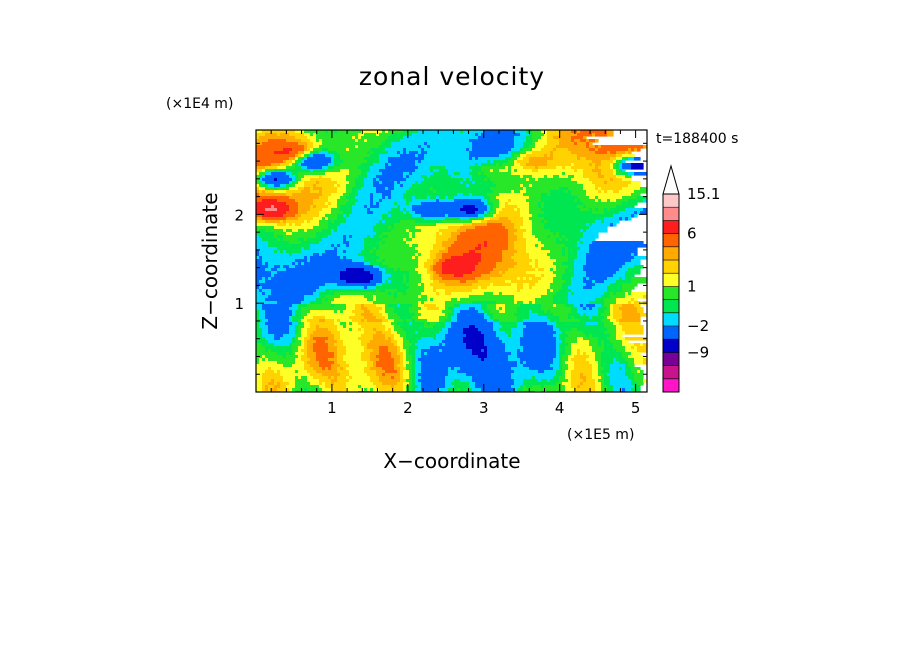 The image size is (904, 654). Describe the element at coordinates (692, 234) in the screenshot. I see `colorbar-tick-label: 6` at that location.